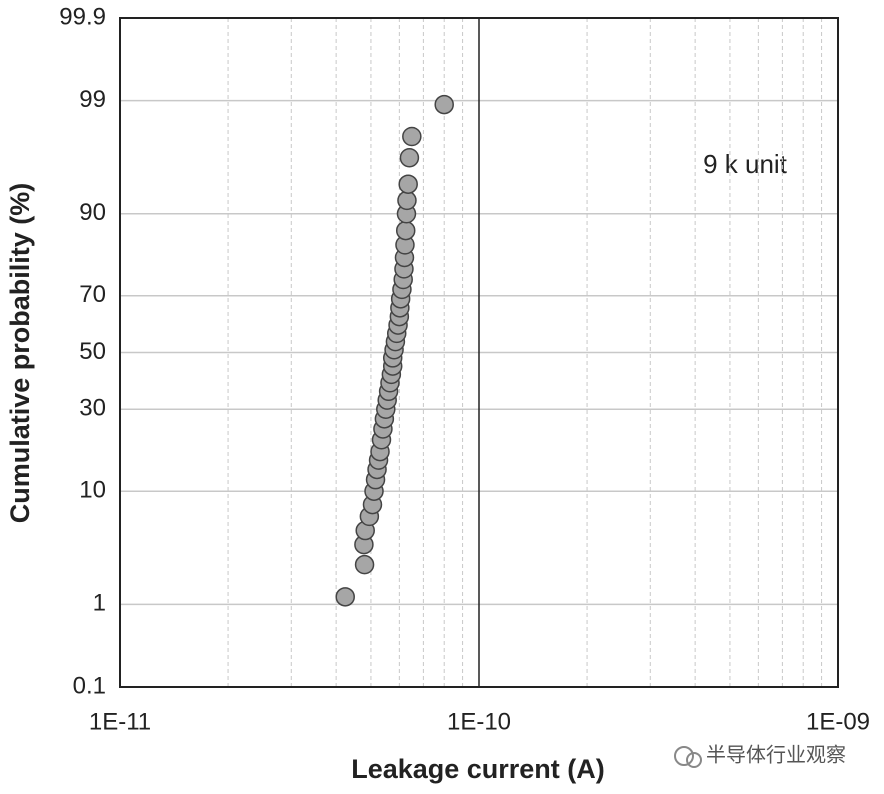 This screenshot has width=884, height=794. What do you see at coordinates (92, 99) in the screenshot?
I see `y-tick-label: 99` at bounding box center [92, 99].